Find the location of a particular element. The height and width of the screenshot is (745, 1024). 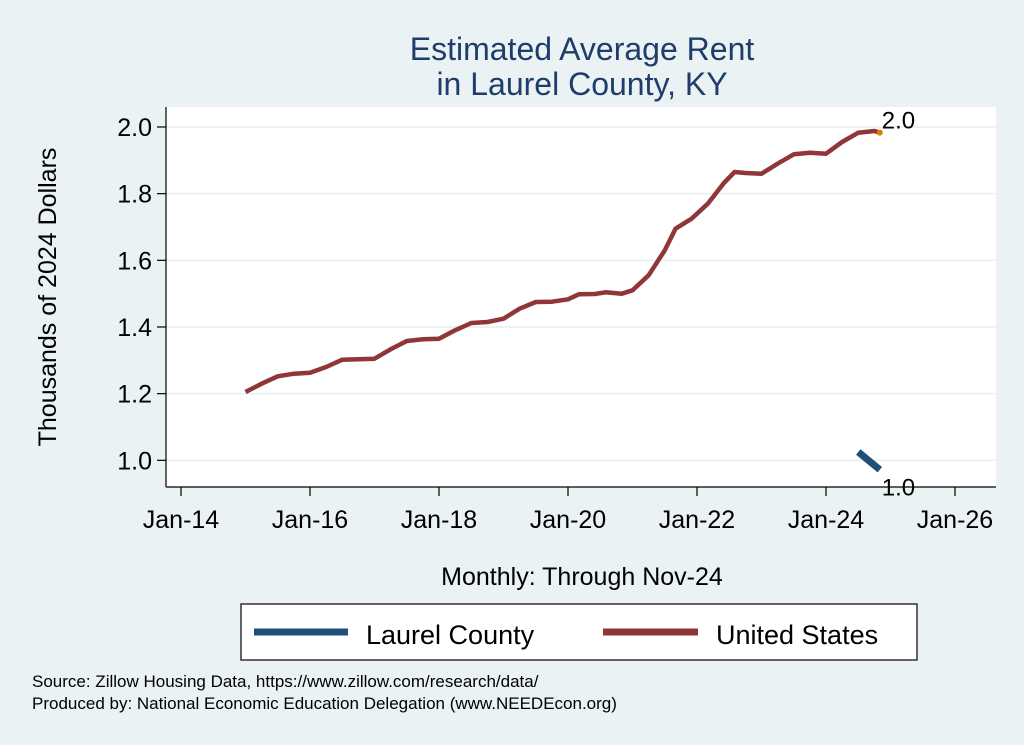

chart-title-line-1: Estimated Average Rent is located at coordinates (582, 49).